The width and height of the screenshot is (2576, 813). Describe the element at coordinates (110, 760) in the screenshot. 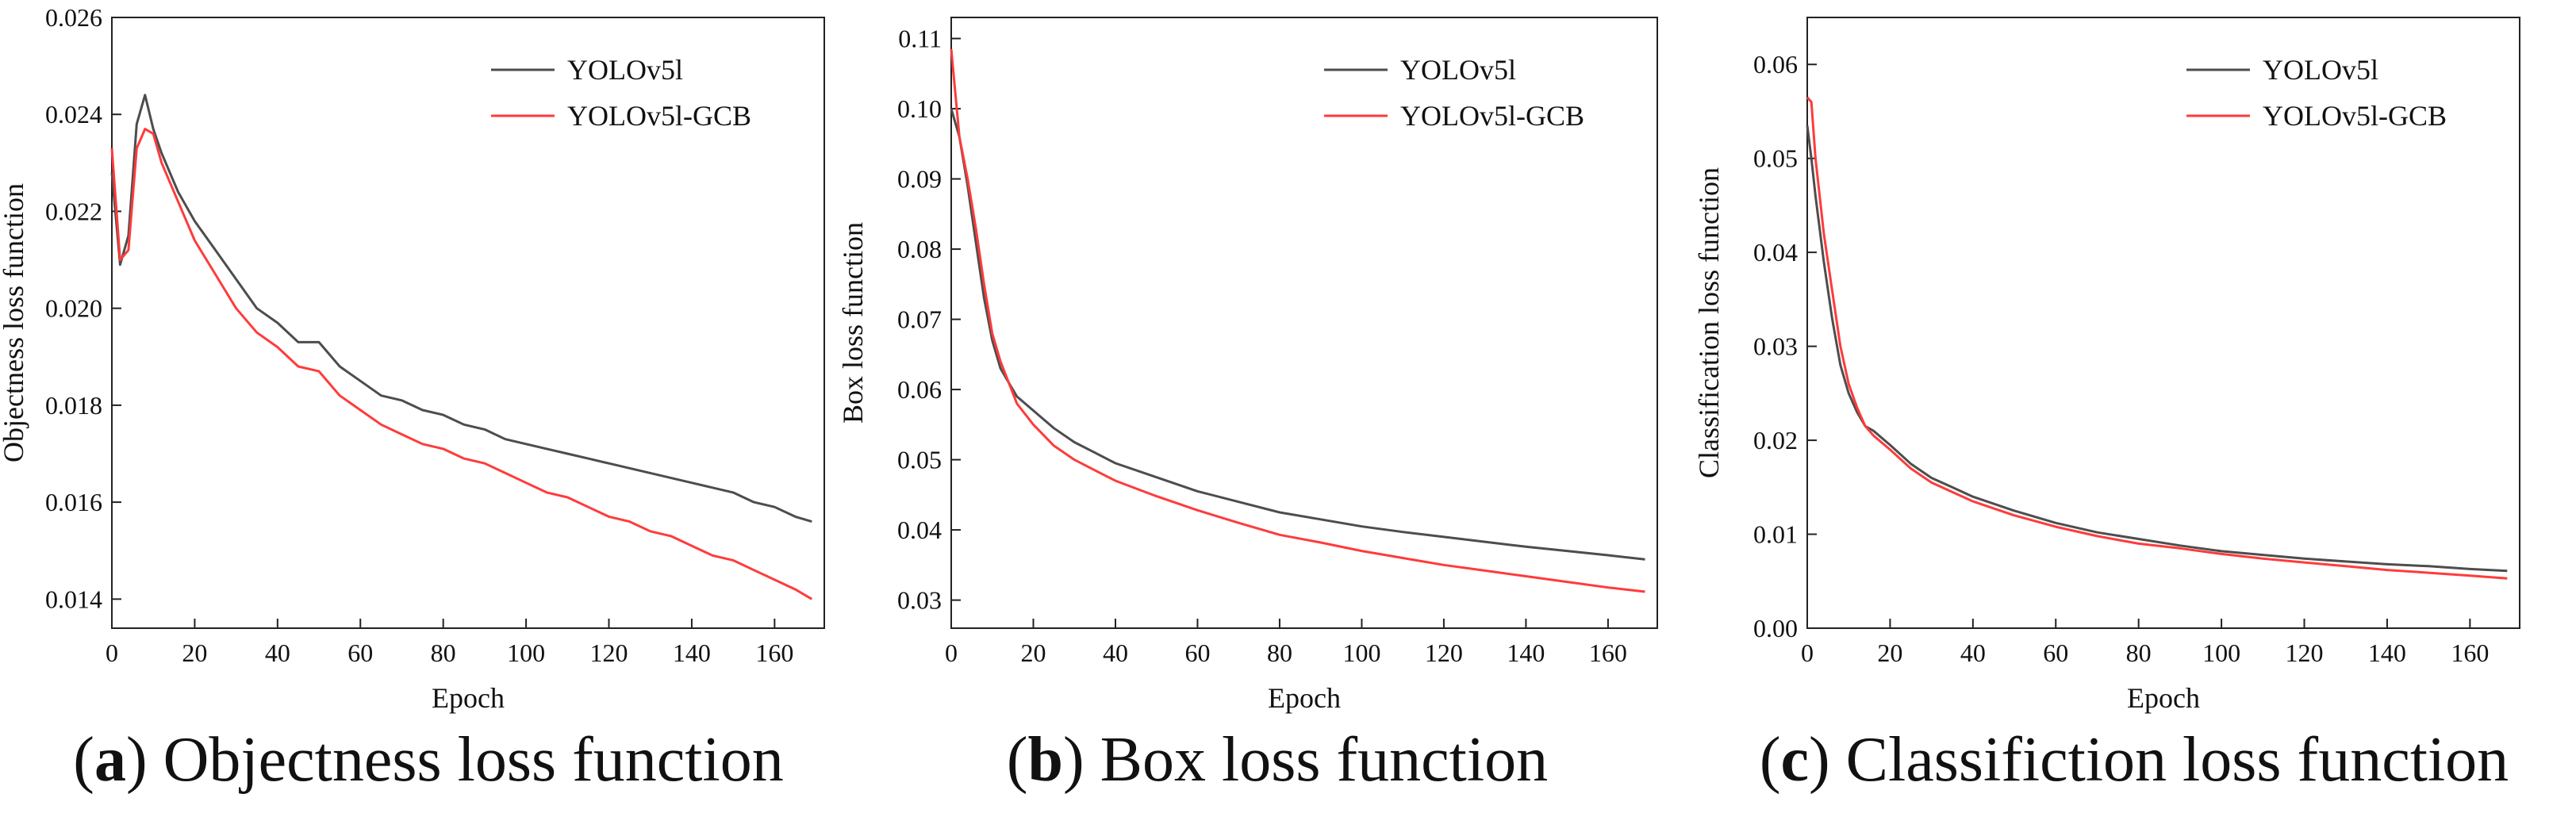

I see `caption-a-letter: a` at that location.